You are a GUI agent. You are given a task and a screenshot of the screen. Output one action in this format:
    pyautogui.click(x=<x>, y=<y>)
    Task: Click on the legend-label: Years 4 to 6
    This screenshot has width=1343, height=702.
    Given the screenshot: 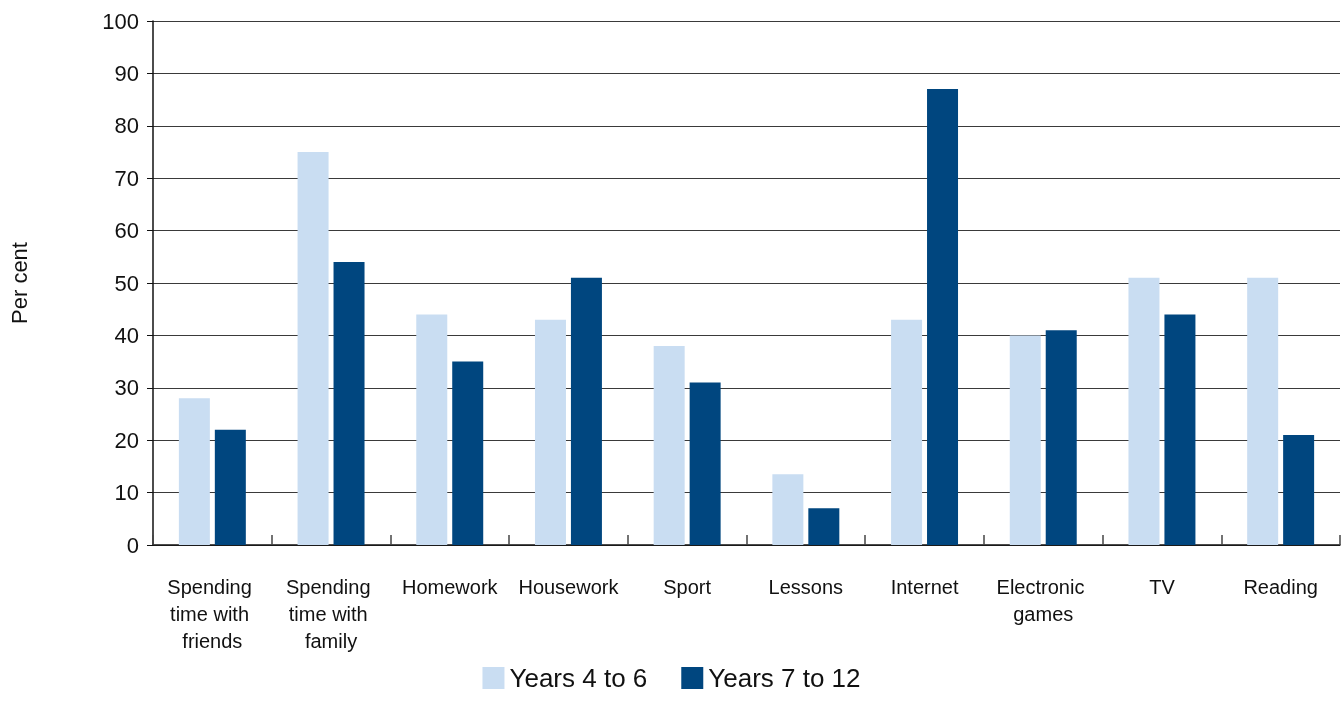 What is the action you would take?
    pyautogui.click(x=578, y=678)
    